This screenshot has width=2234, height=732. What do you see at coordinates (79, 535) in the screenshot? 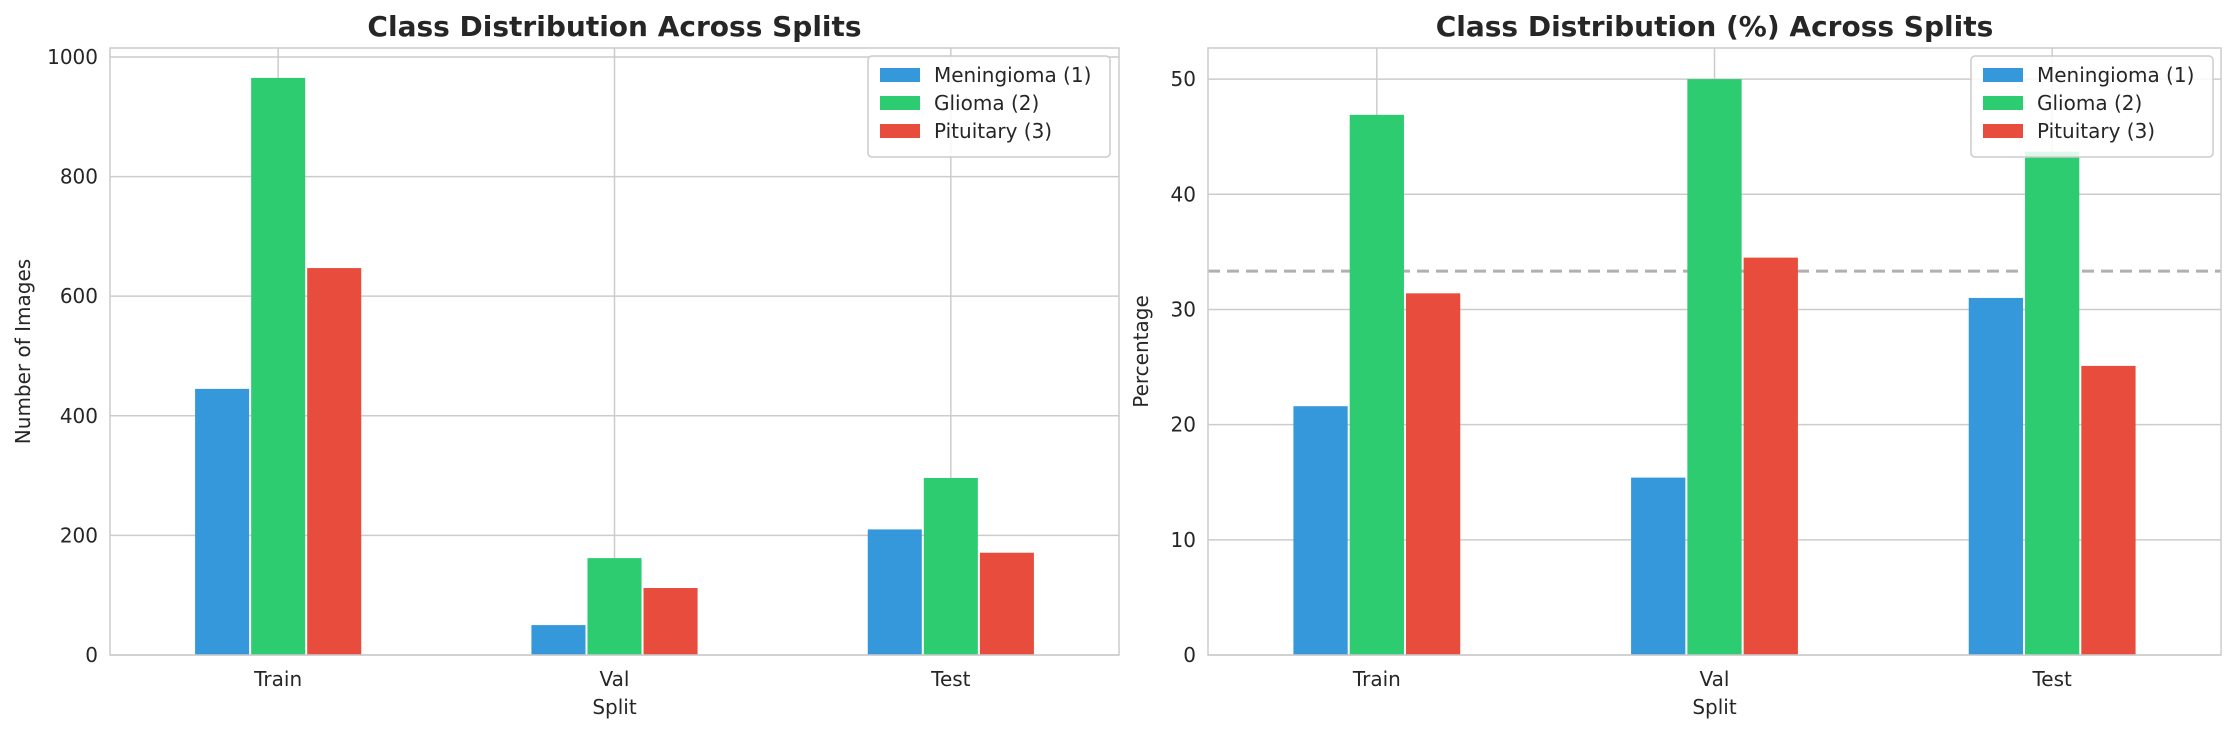
I see `y-tick-label: 200` at bounding box center [79, 535].